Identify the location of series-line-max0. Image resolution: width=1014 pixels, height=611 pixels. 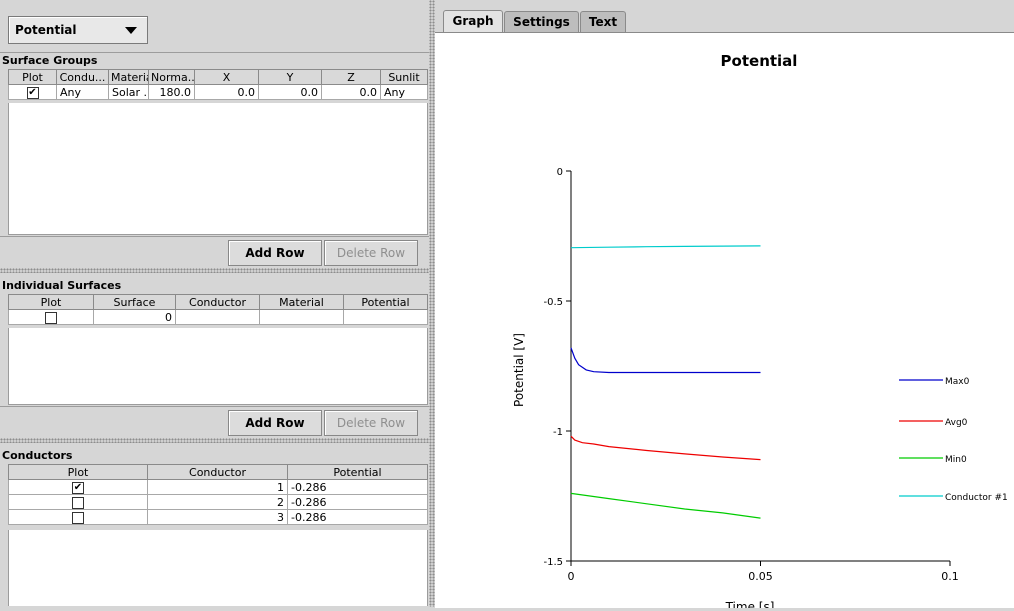
(665, 360).